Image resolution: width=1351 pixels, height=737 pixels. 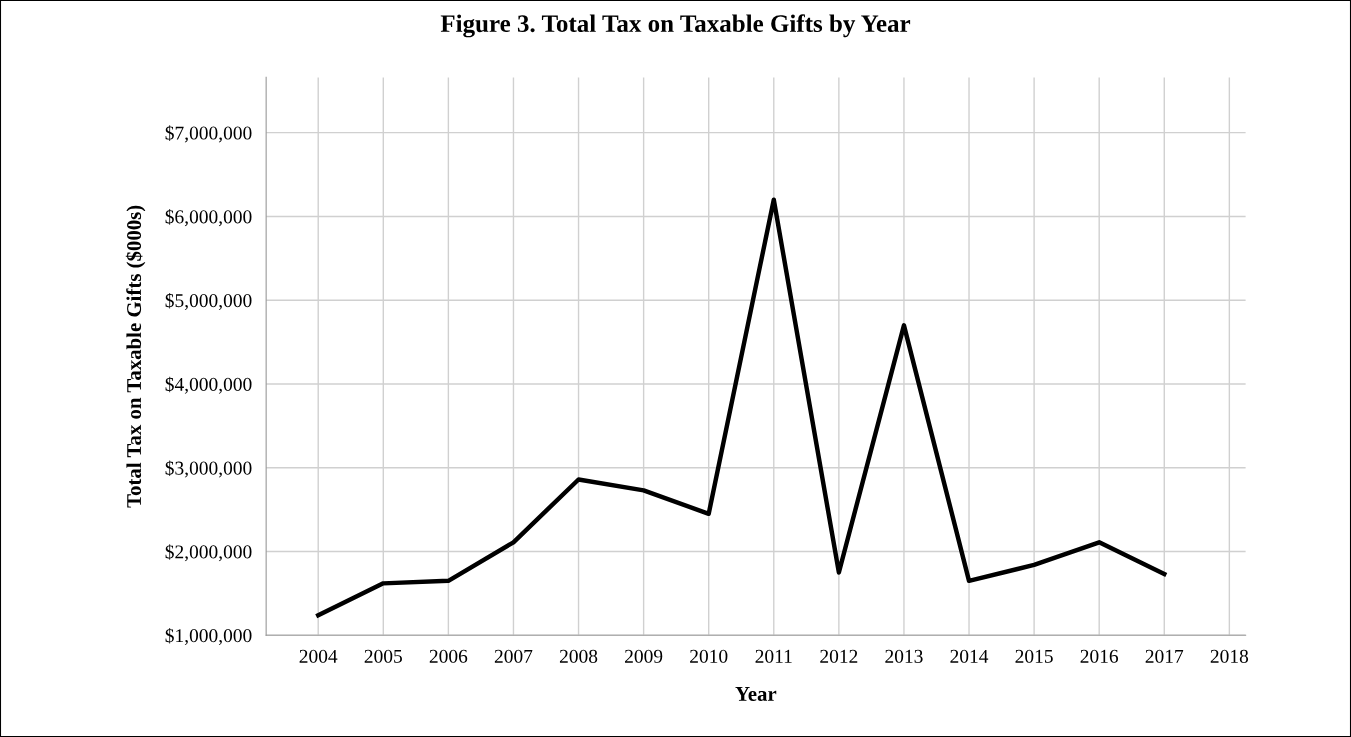 I want to click on x-tick-label: 2012, so click(x=839, y=656).